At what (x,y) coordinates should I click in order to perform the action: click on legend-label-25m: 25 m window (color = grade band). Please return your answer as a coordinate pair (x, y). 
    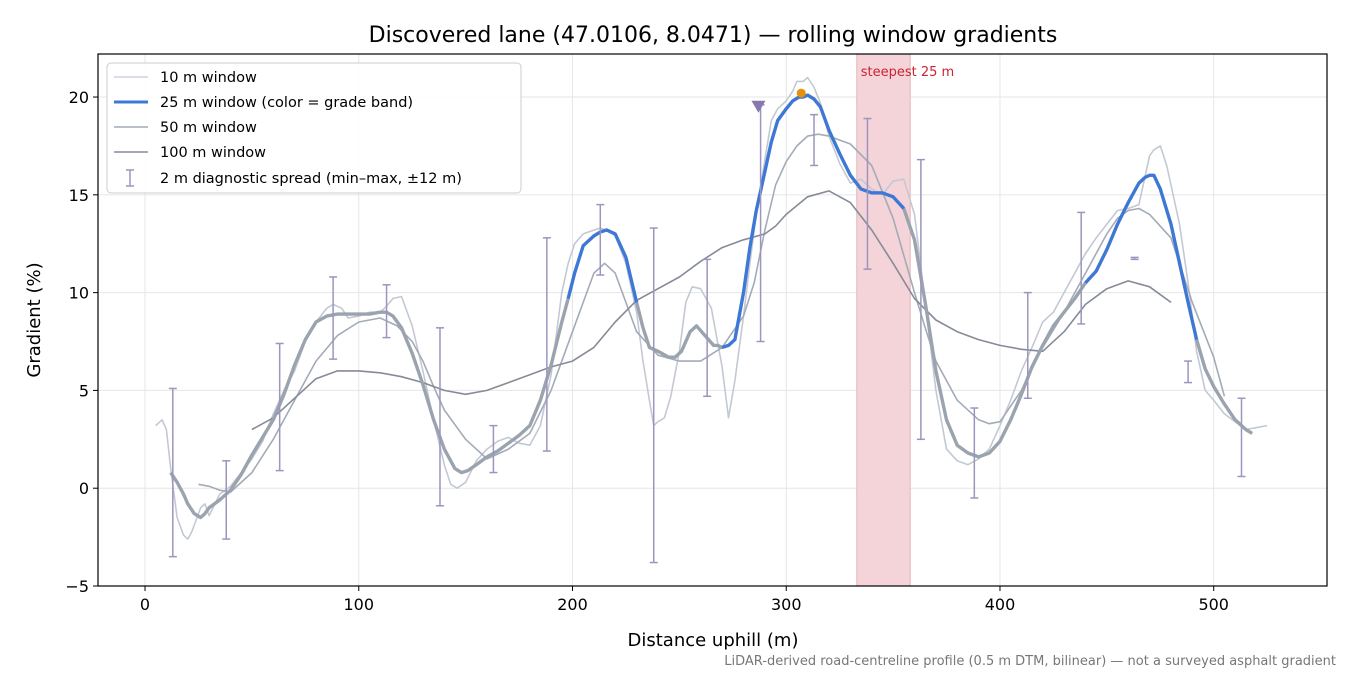
    Looking at the image, I should click on (286, 103).